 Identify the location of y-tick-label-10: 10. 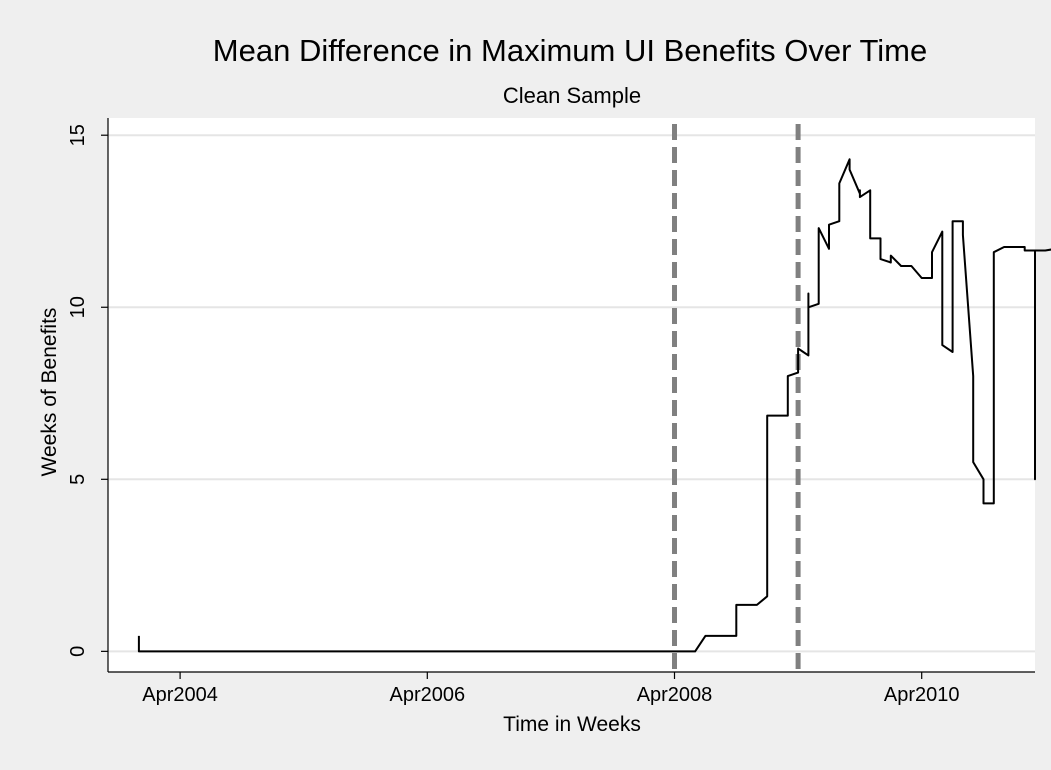
(78, 307).